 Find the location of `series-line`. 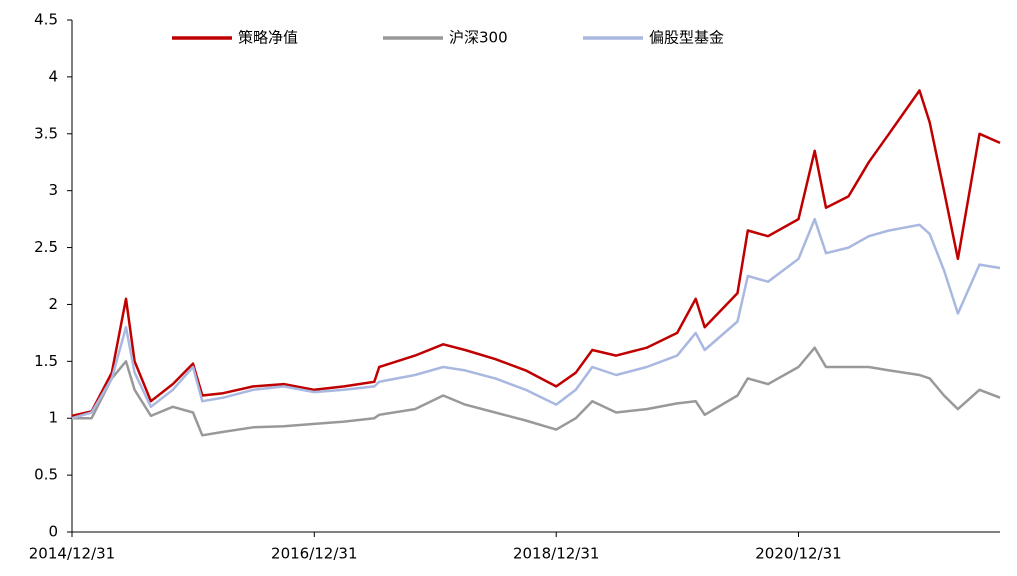

series-line is located at coordinates (536, 391).